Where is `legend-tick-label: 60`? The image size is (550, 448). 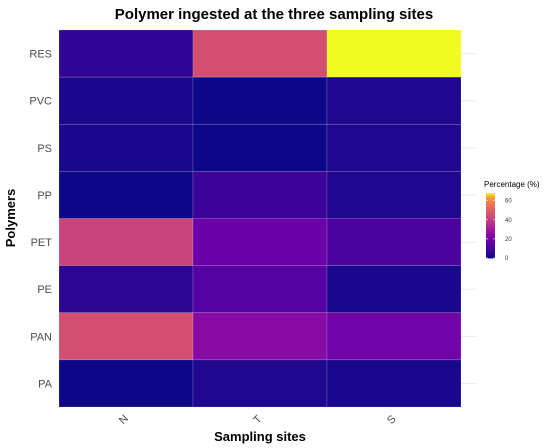
legend-tick-label: 60 is located at coordinates (508, 202).